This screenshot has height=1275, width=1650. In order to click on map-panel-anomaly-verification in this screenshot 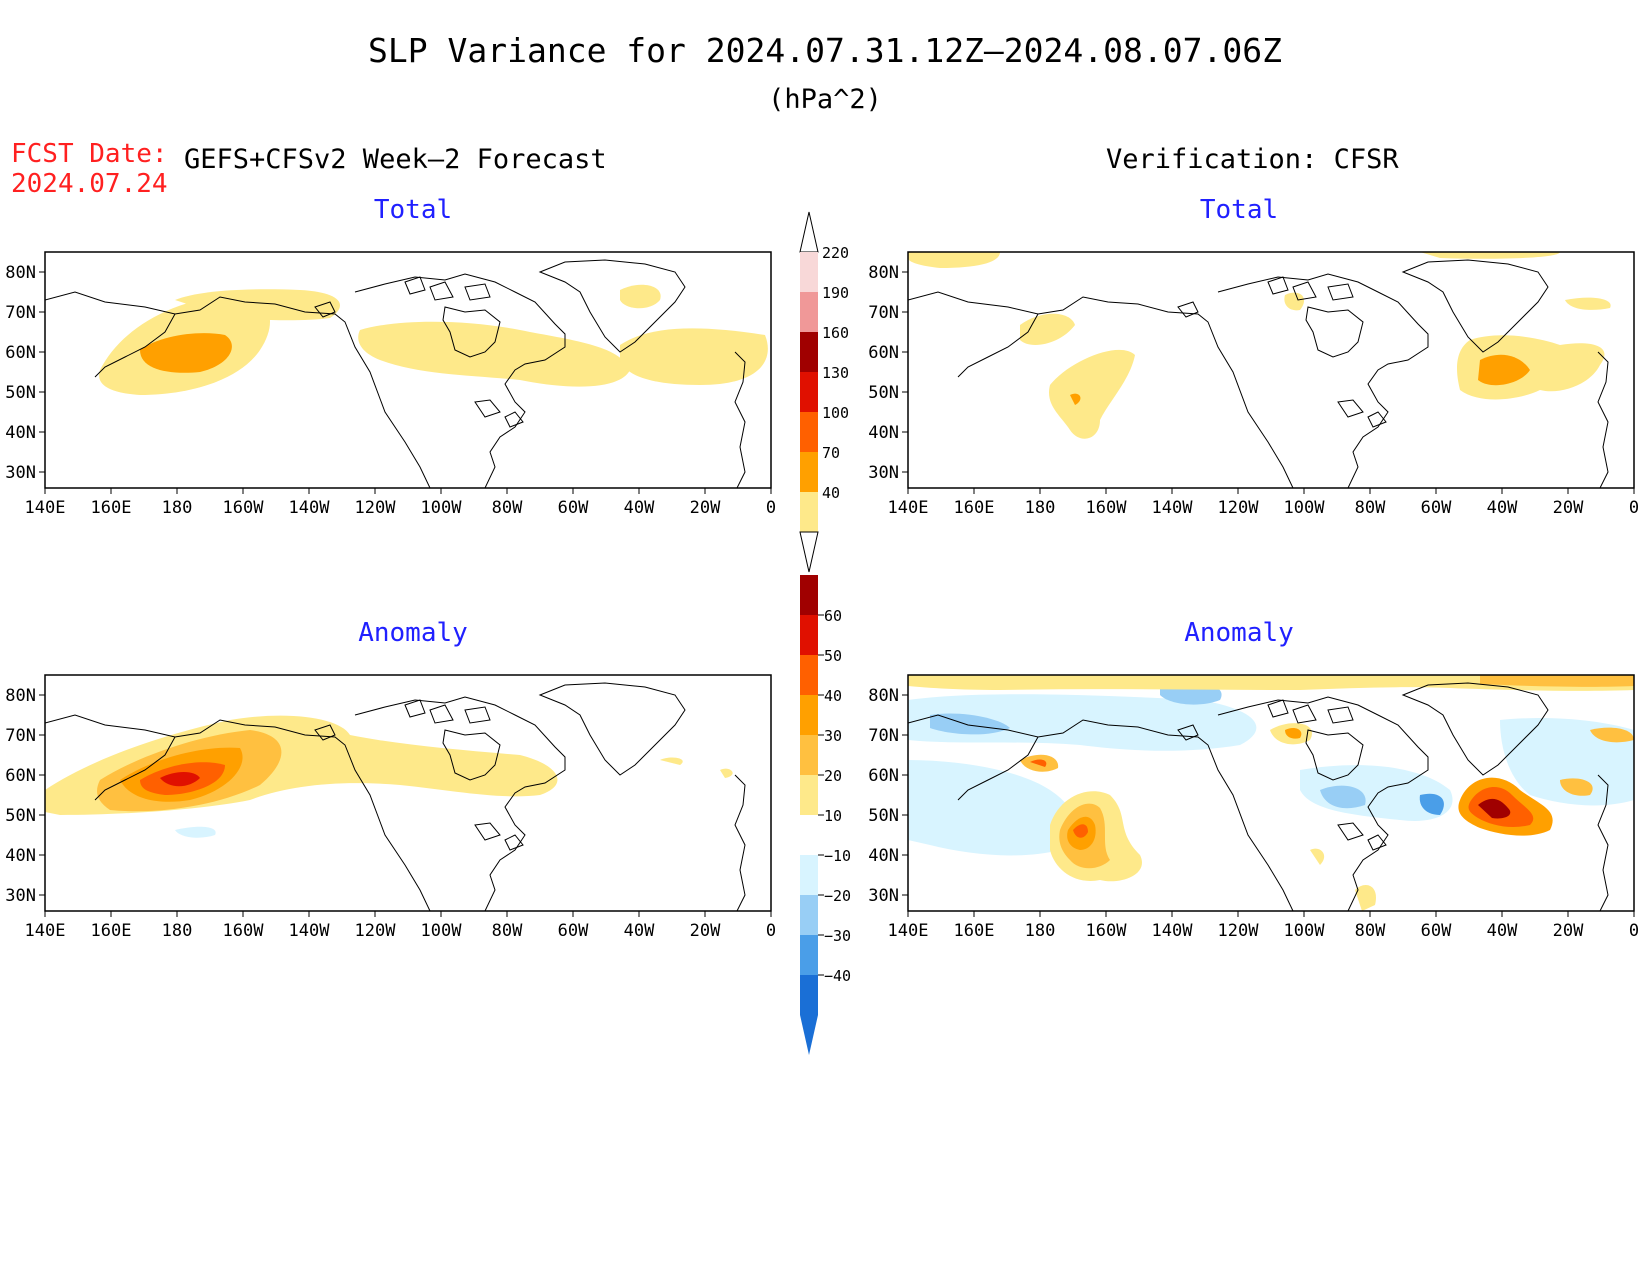, I will do `click(1271, 793)`.